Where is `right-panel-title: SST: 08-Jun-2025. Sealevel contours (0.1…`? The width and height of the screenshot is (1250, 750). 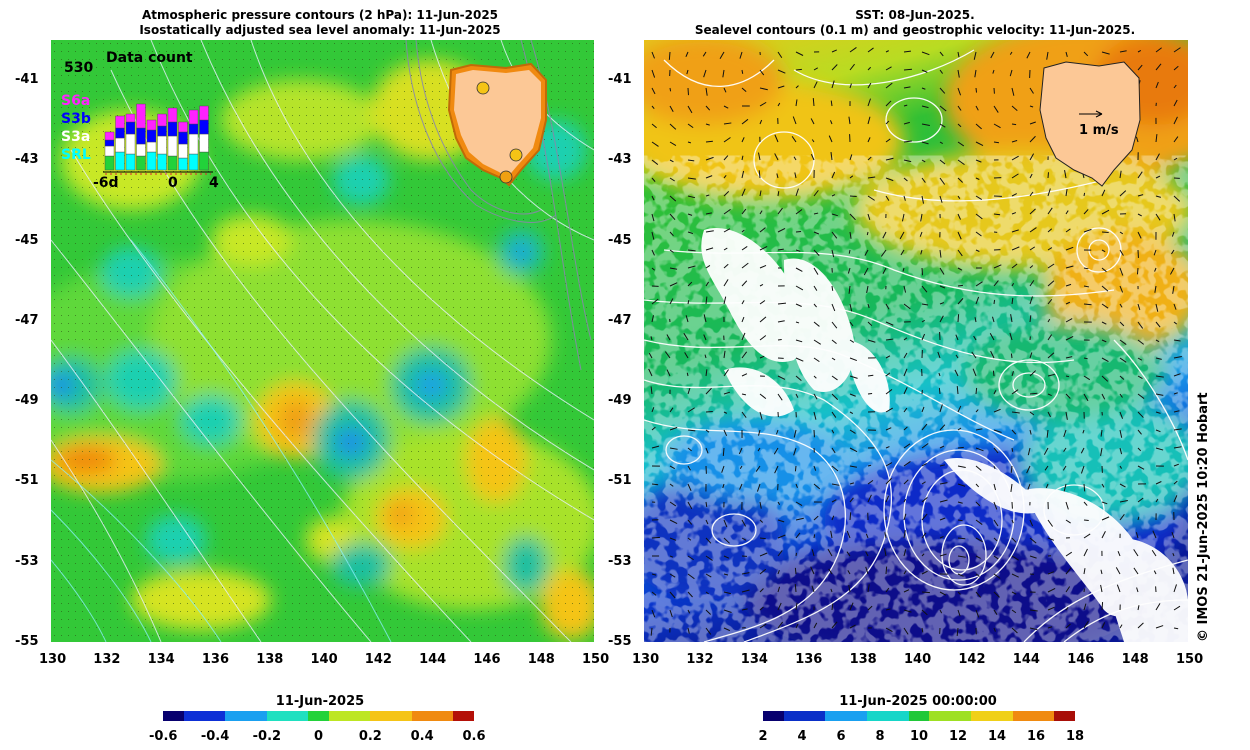
right-panel-title: SST: 08-Jun-2025. Sealevel contours (0.1… is located at coordinates (915, 23).